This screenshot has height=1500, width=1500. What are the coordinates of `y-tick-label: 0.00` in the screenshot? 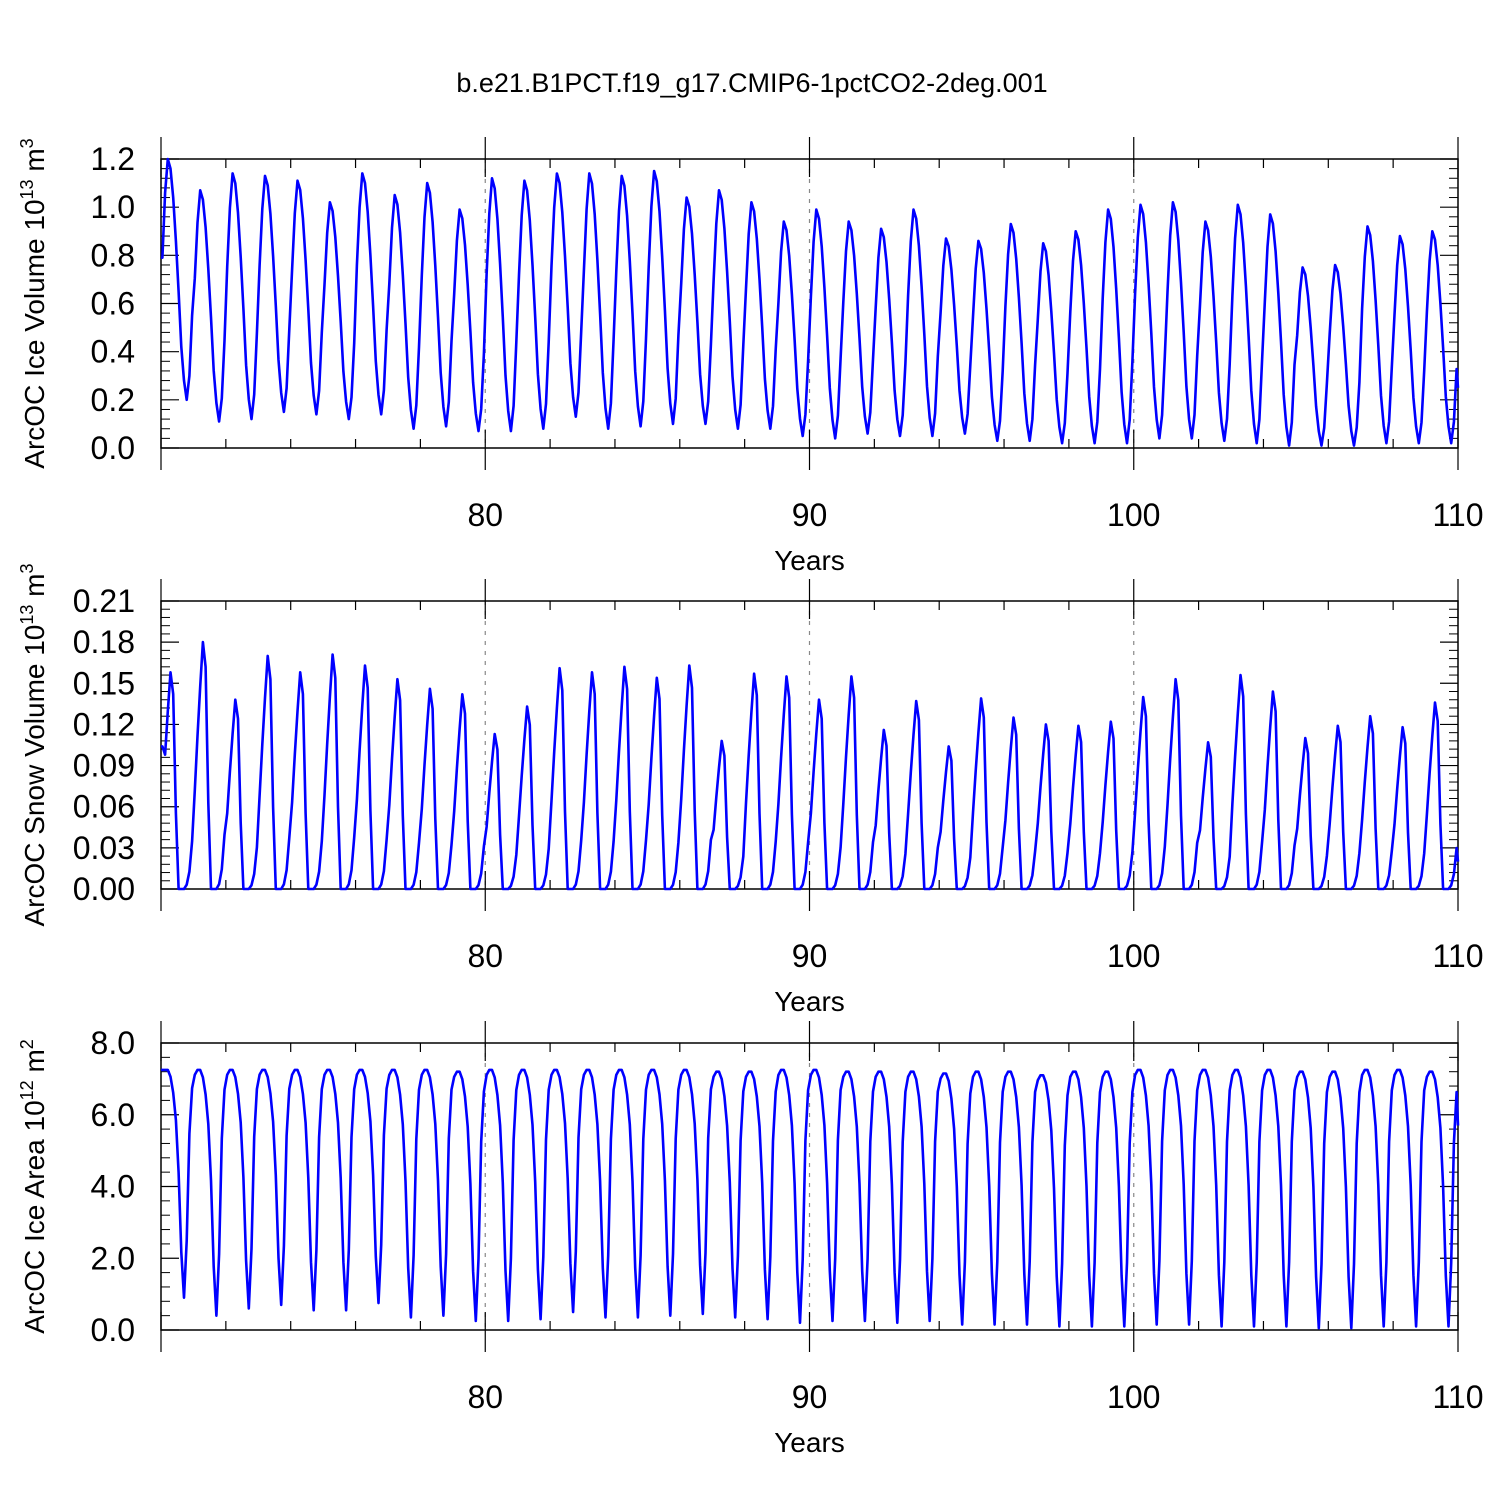 It's located at (104, 889).